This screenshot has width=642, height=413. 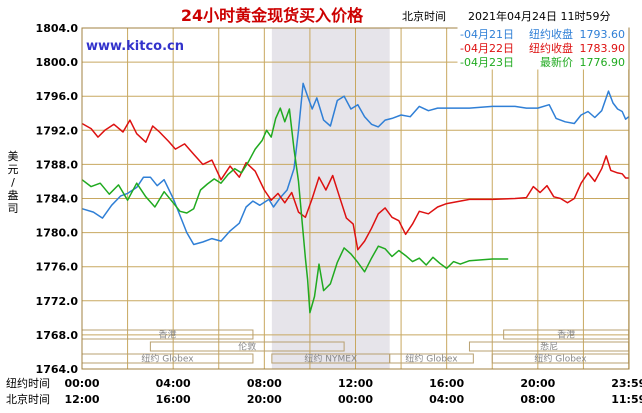 I want to click on y-tick-label: 1768.0, so click(x=57, y=335).